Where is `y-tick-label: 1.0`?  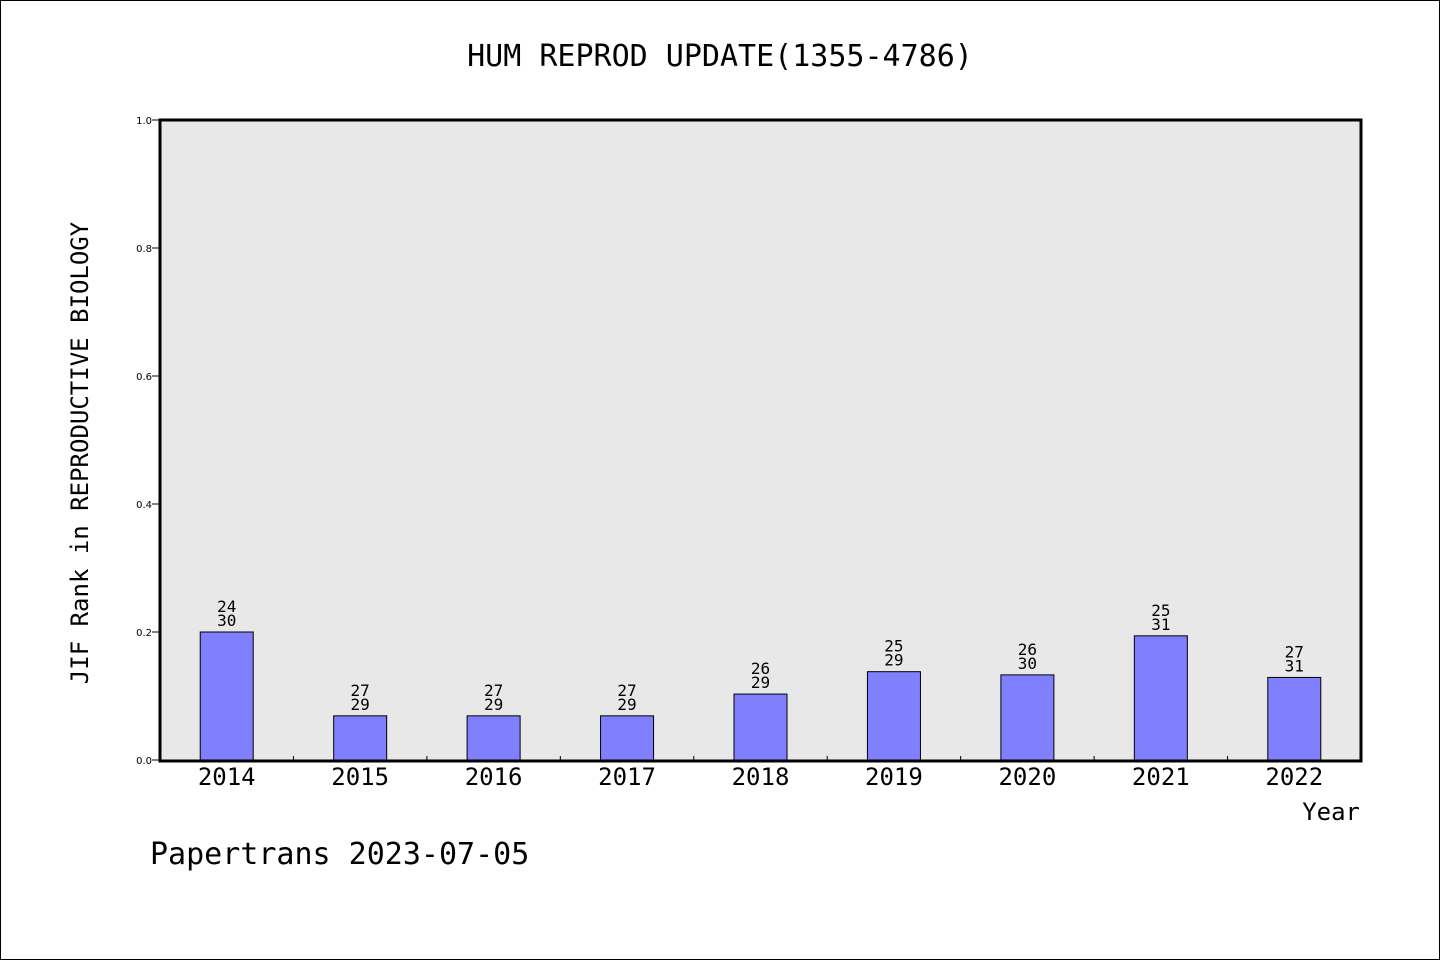
y-tick-label: 1.0 is located at coordinates (144, 121).